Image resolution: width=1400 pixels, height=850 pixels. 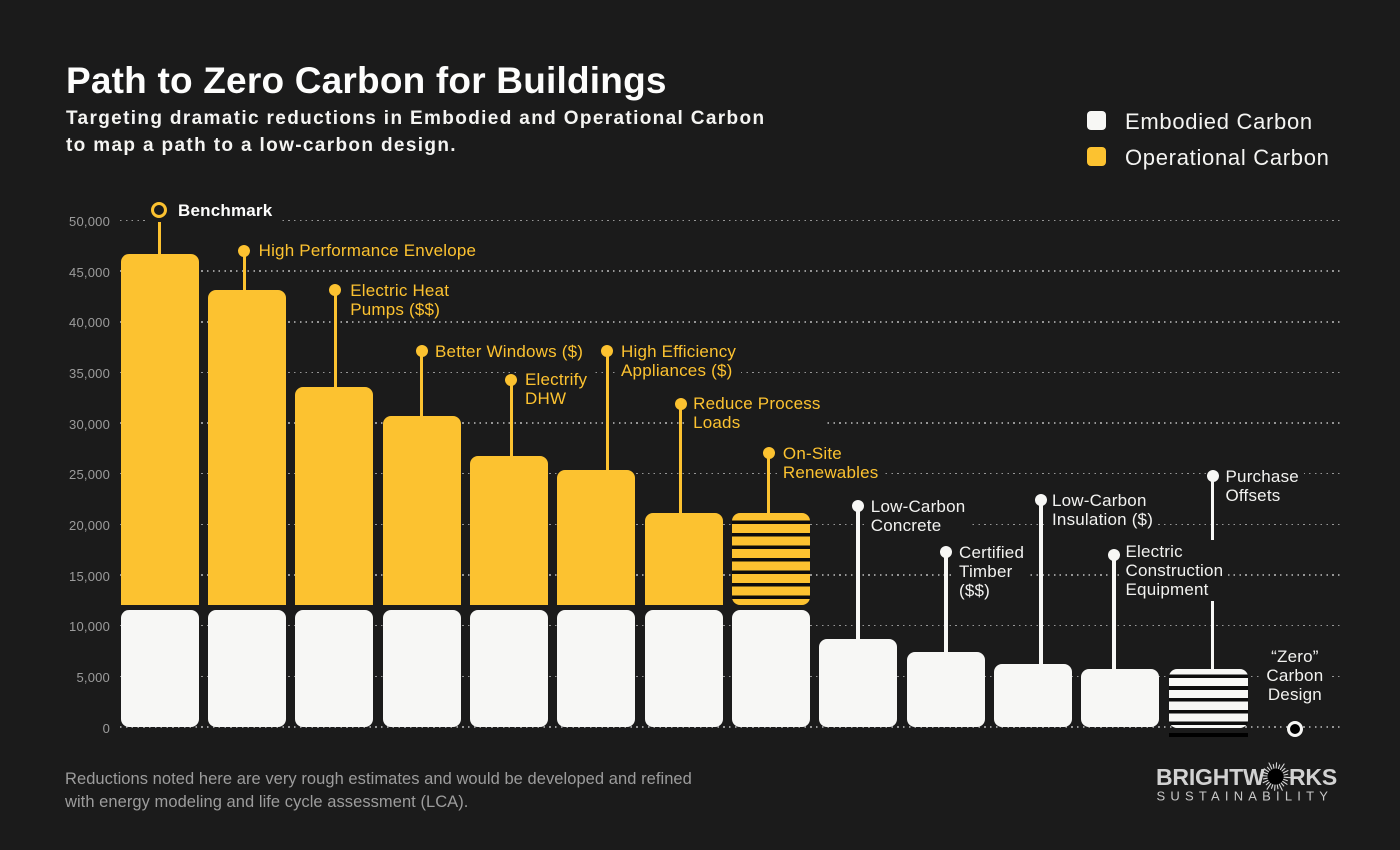 What do you see at coordinates (1210, 777) in the screenshot?
I see `svg-text: BRIGHTW` at bounding box center [1210, 777].